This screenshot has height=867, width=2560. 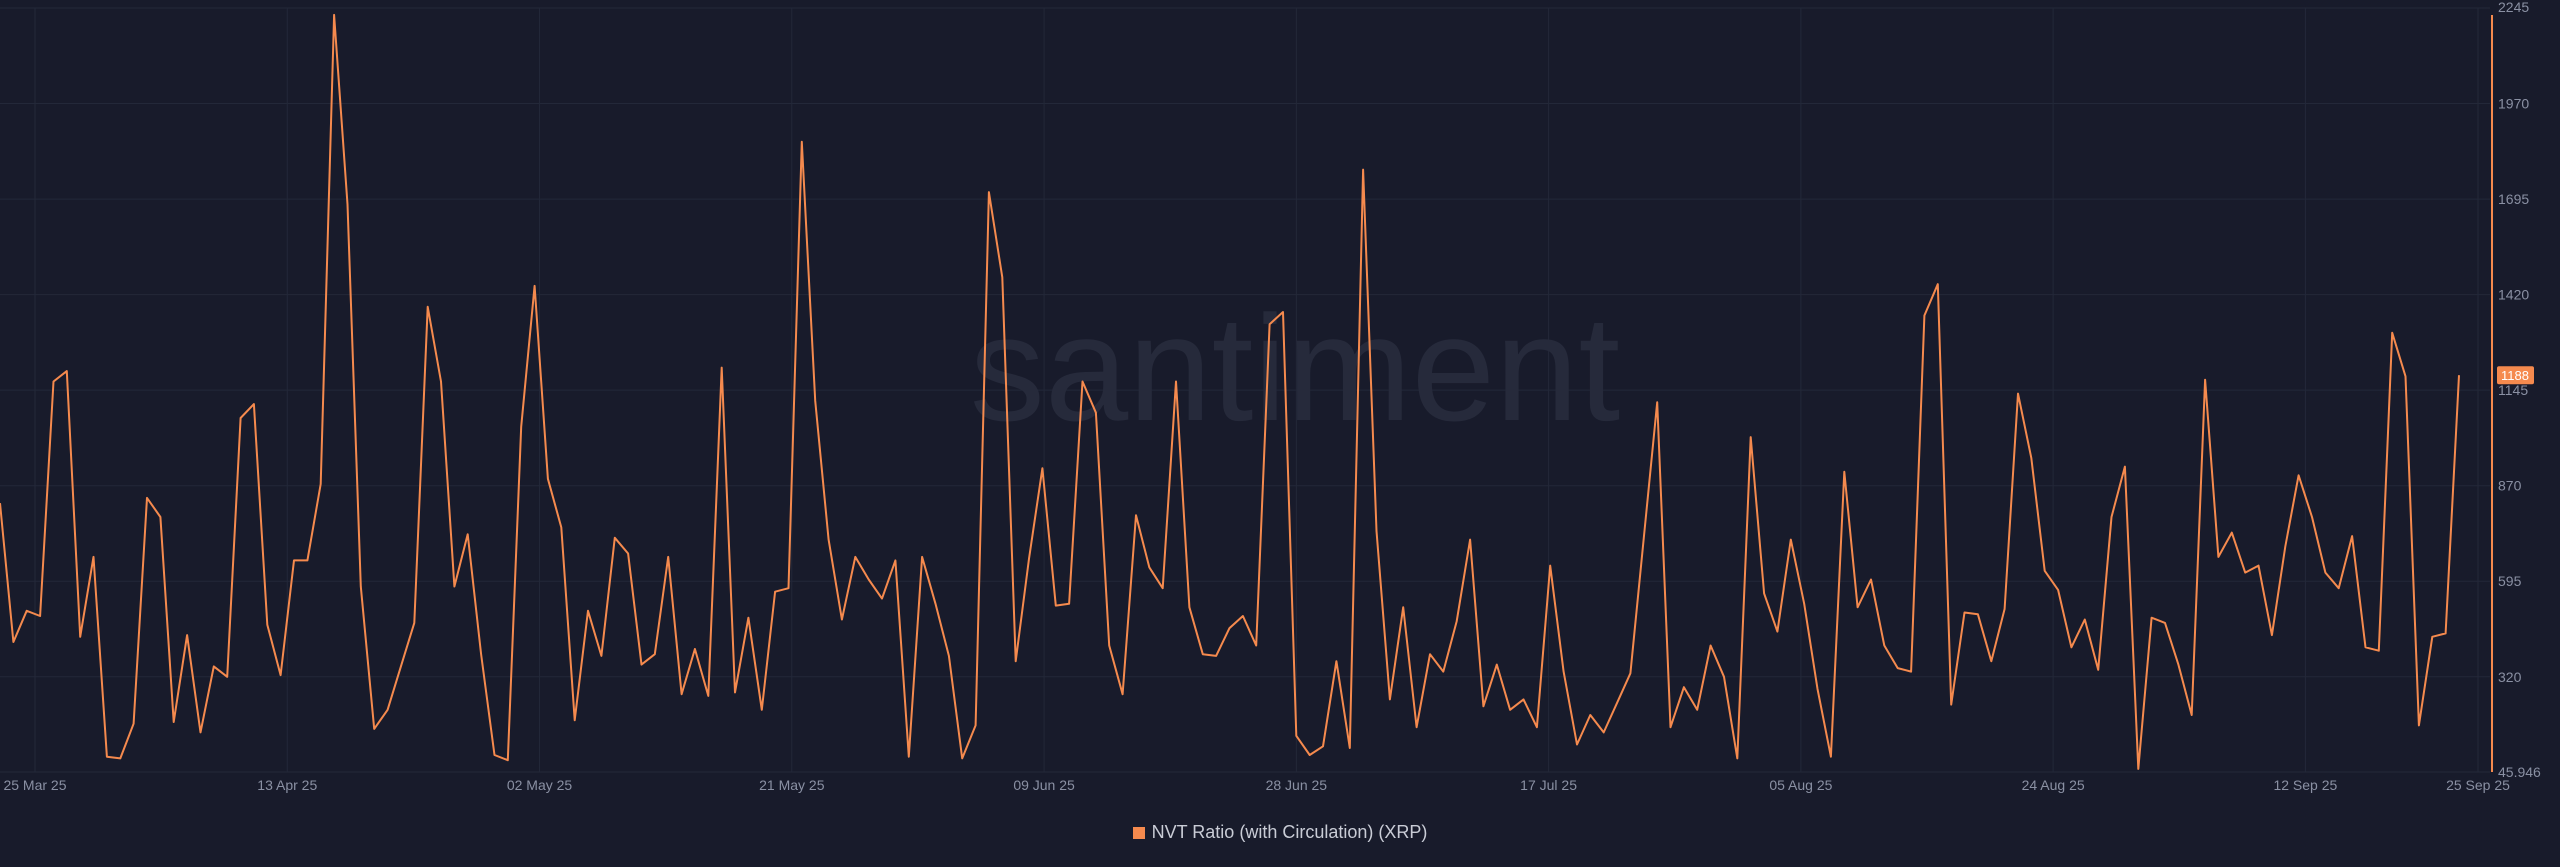 What do you see at coordinates (2510, 581) in the screenshot?
I see `y-tick-label: 595` at bounding box center [2510, 581].